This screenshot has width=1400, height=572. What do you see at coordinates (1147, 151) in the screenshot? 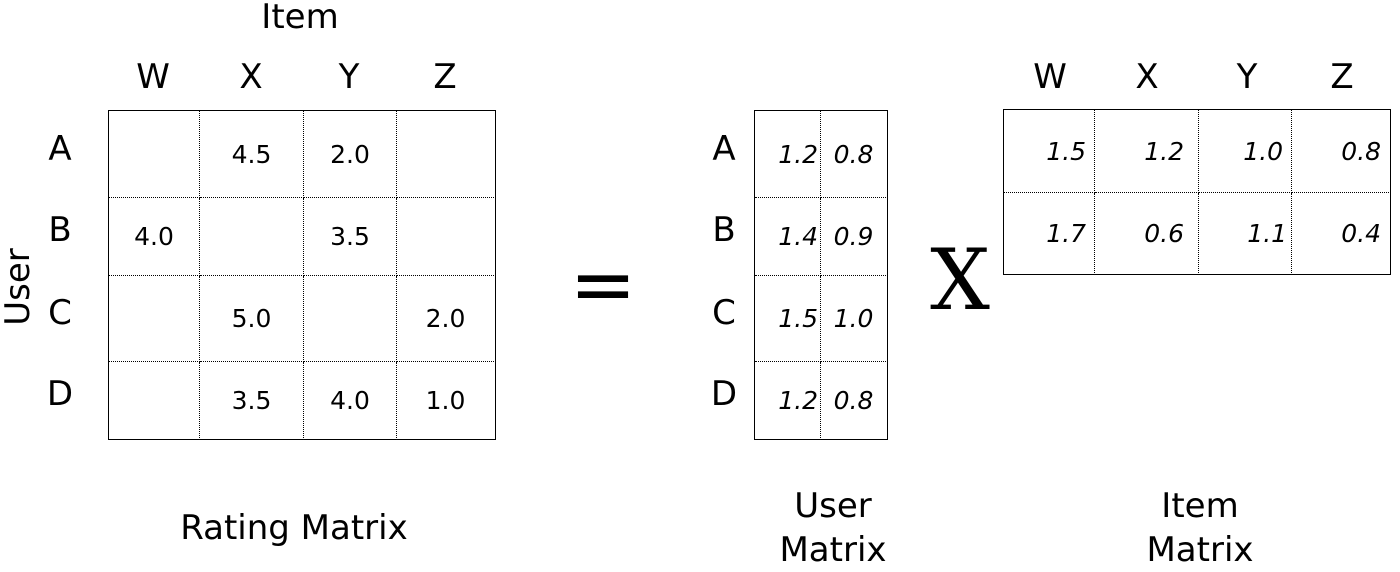
I see `item-matrix-cell: 1.2` at bounding box center [1147, 151].